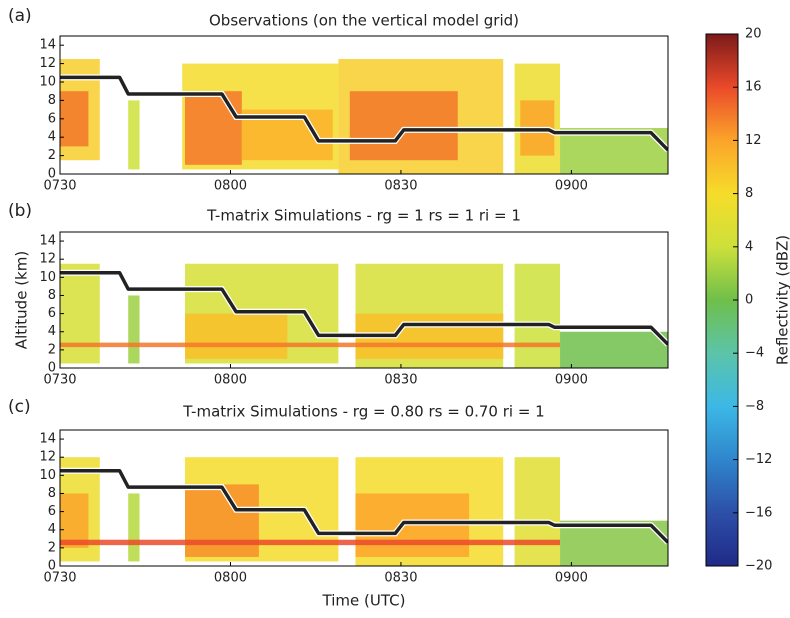 The height and width of the screenshot is (618, 790). I want to click on colorbar-tick-label: −4, so click(754, 353).